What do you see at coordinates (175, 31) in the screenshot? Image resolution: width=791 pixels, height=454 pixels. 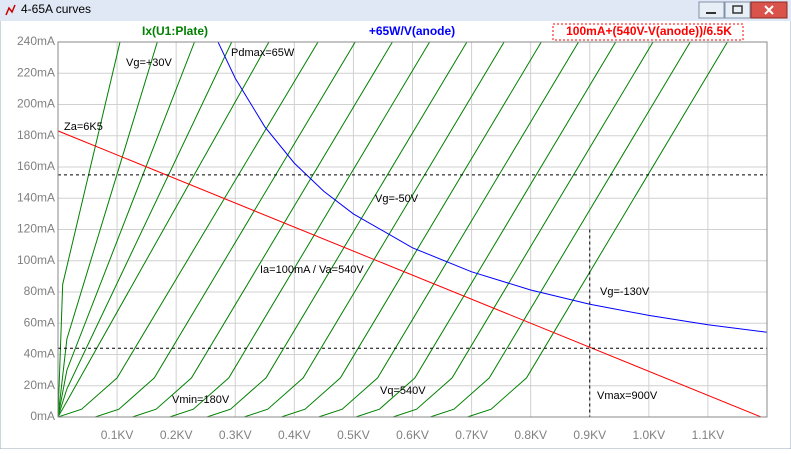 I see `legend-entry: Ix(U1:Plate)` at bounding box center [175, 31].